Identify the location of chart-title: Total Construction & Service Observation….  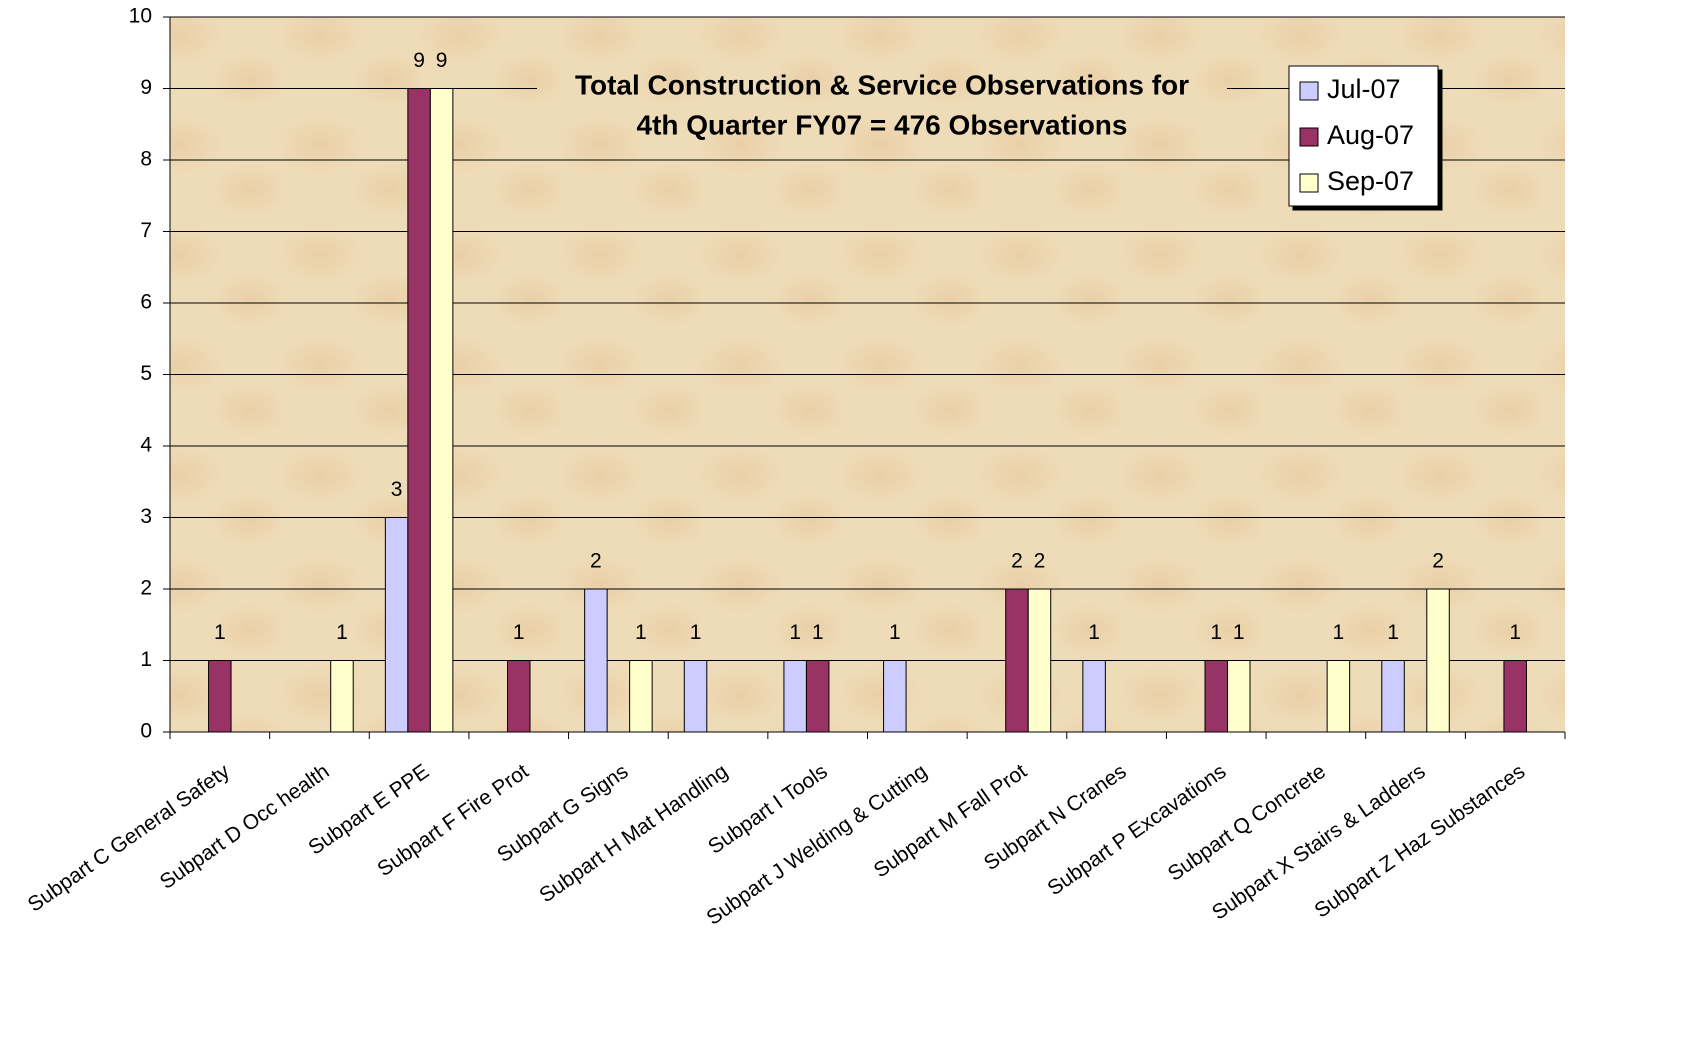
(882, 84).